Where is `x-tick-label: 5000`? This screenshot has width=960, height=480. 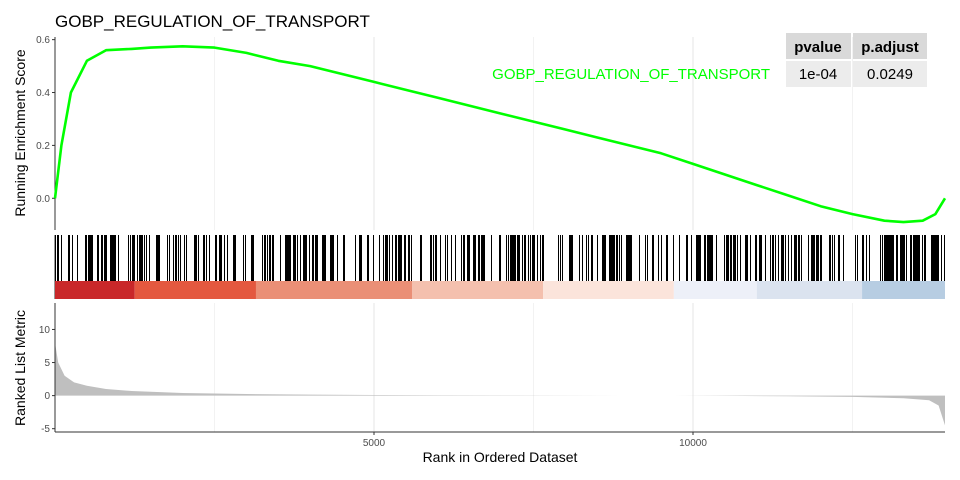
x-tick-label: 5000 is located at coordinates (374, 443).